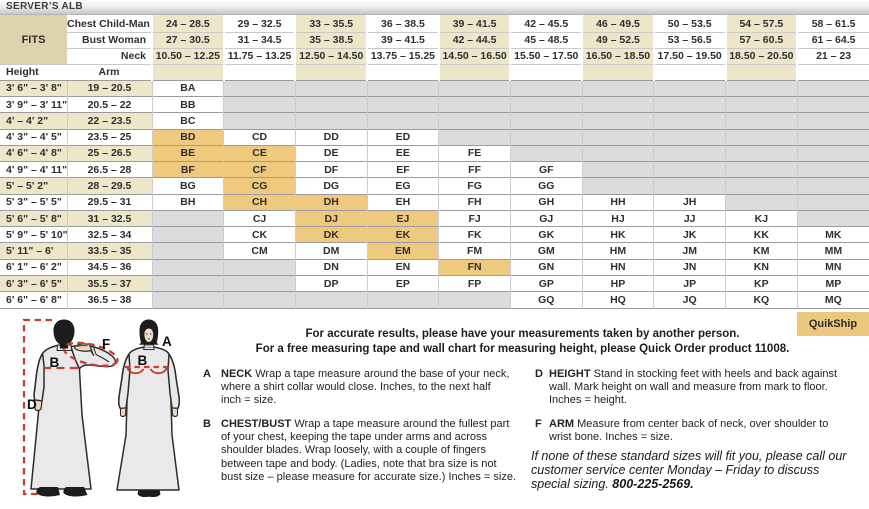 The width and height of the screenshot is (869, 509). What do you see at coordinates (106, 344) in the screenshot?
I see `svg-text: F` at bounding box center [106, 344].